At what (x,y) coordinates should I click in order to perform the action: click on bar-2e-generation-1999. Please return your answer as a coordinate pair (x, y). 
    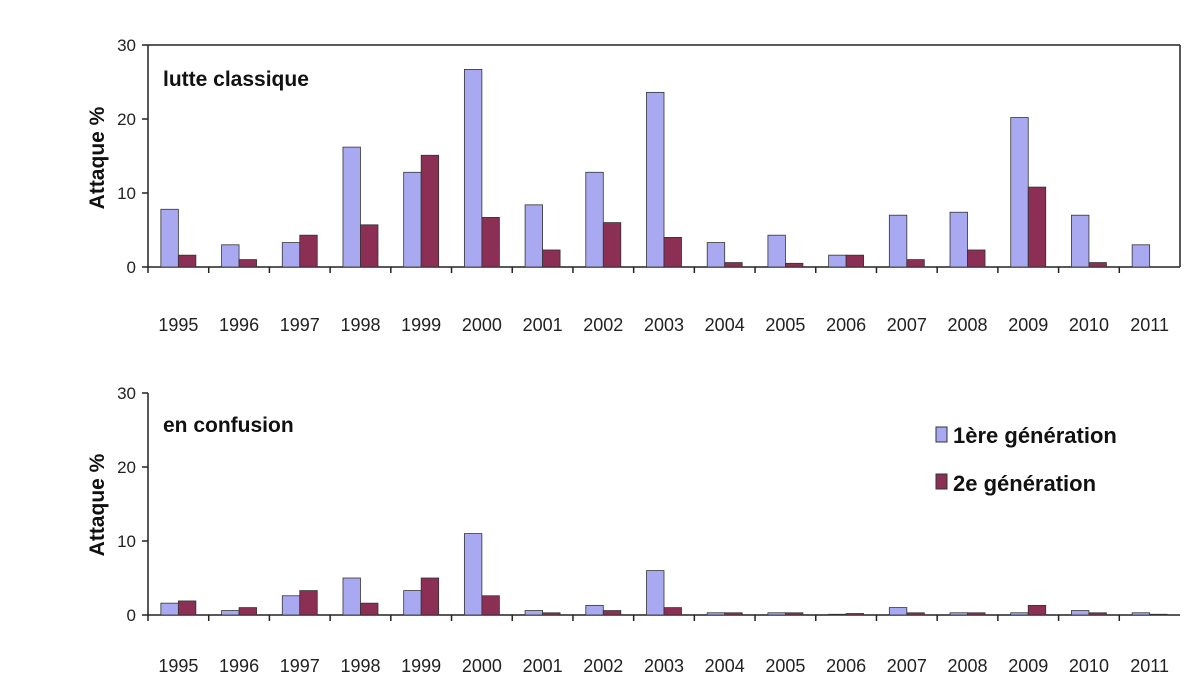
    Looking at the image, I should click on (430, 596).